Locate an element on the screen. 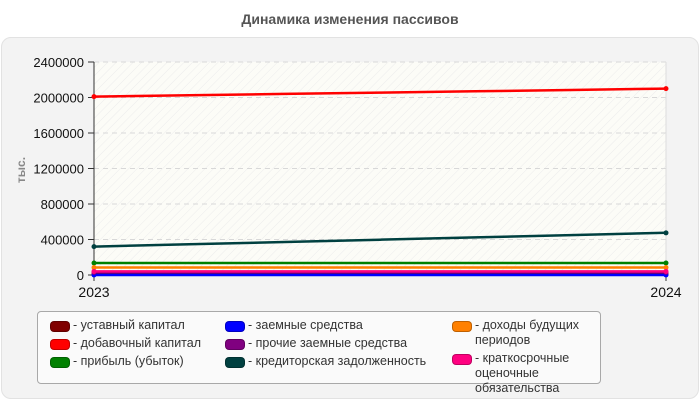  legend-label: - добавочный капитал is located at coordinates (137, 343).